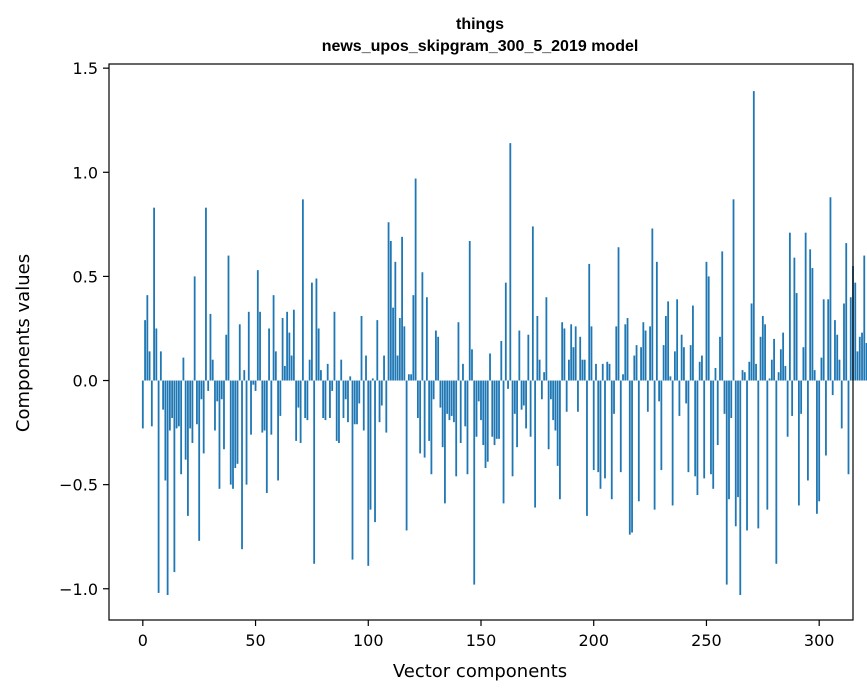 The width and height of the screenshot is (867, 696). I want to click on x-tick-label: 0, so click(143, 640).